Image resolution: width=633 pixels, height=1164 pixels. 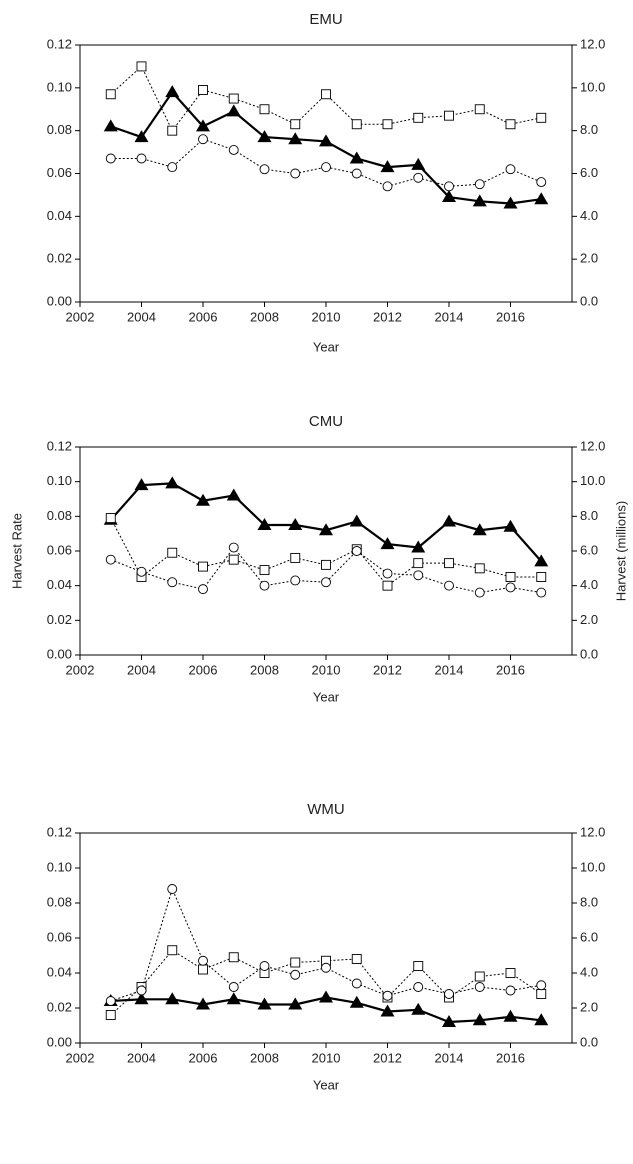 I want to click on x-tick-label: 2002, so click(x=80, y=1057).